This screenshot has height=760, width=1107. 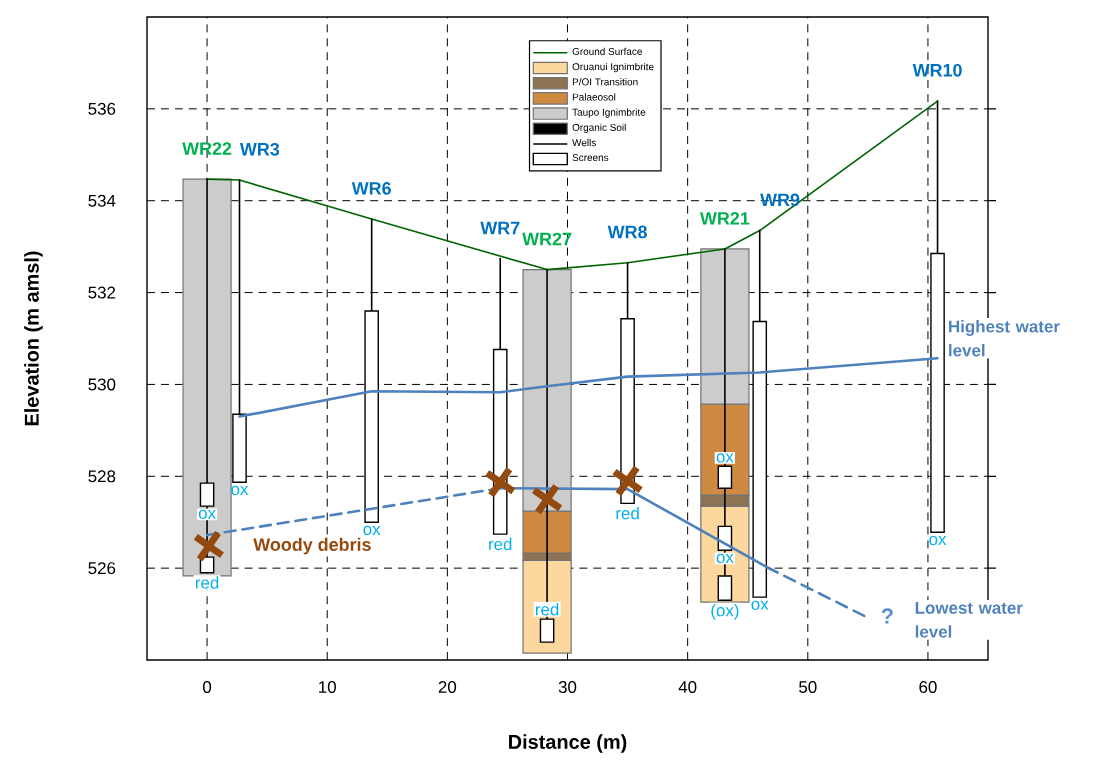 What do you see at coordinates (568, 743) in the screenshot?
I see `x-axis-title: Distance (m)` at bounding box center [568, 743].